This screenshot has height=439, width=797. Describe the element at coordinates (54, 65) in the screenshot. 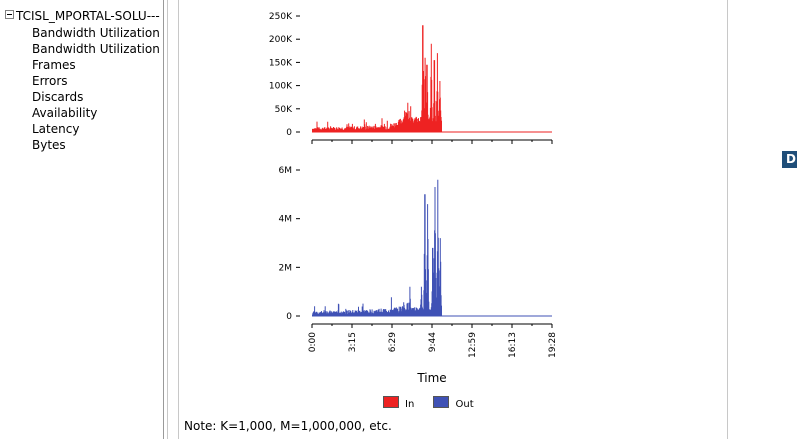

I see `tree-item-frames: Frames` at that location.